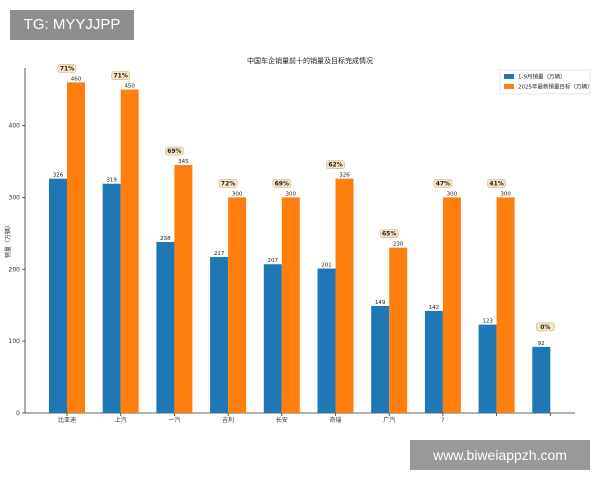 The height and width of the screenshot is (480, 600). I want to click on x-tick-label: 一汽, so click(174, 420).